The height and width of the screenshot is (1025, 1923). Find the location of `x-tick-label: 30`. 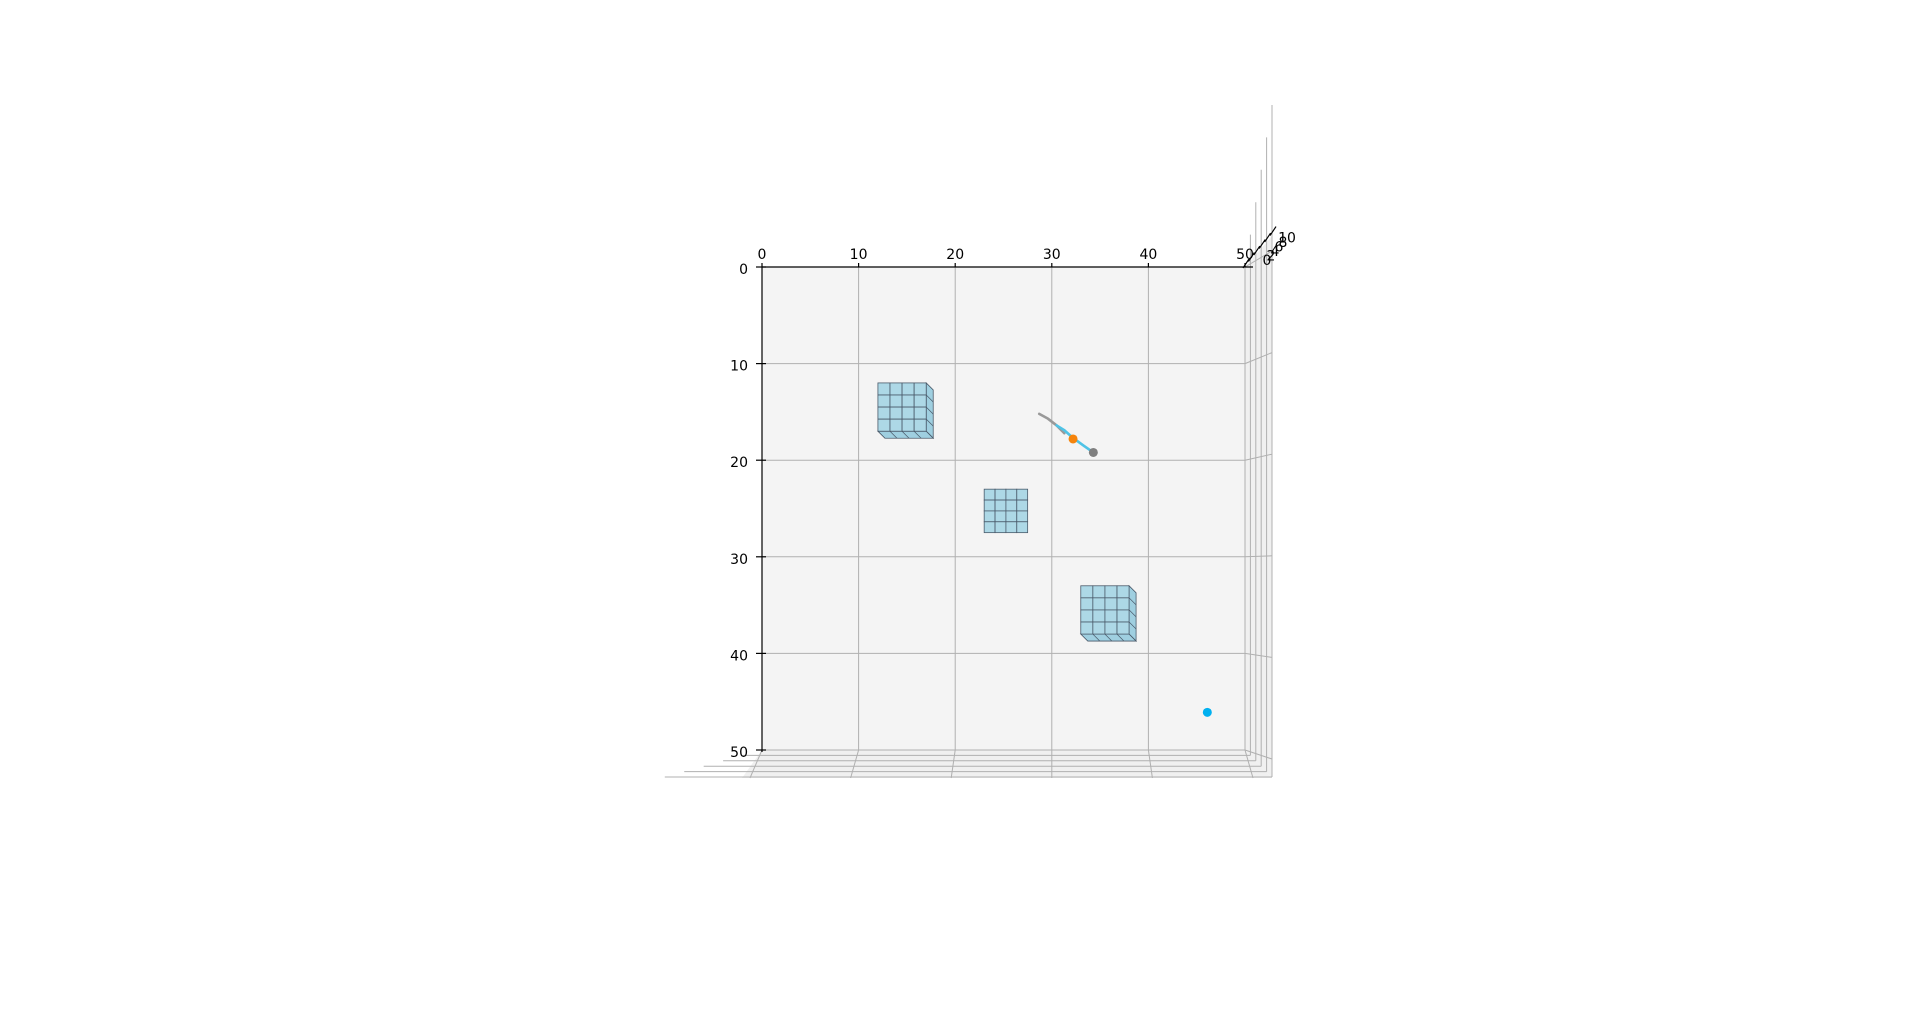

x-tick-label: 30 is located at coordinates (1052, 255).